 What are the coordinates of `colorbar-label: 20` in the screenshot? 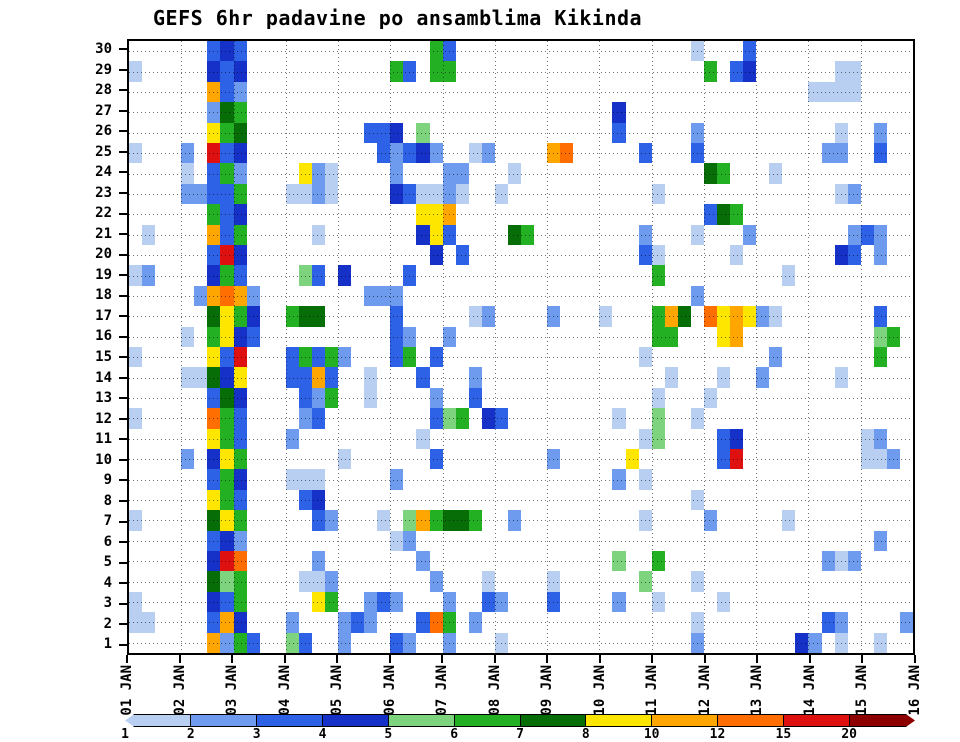 It's located at (849, 734).